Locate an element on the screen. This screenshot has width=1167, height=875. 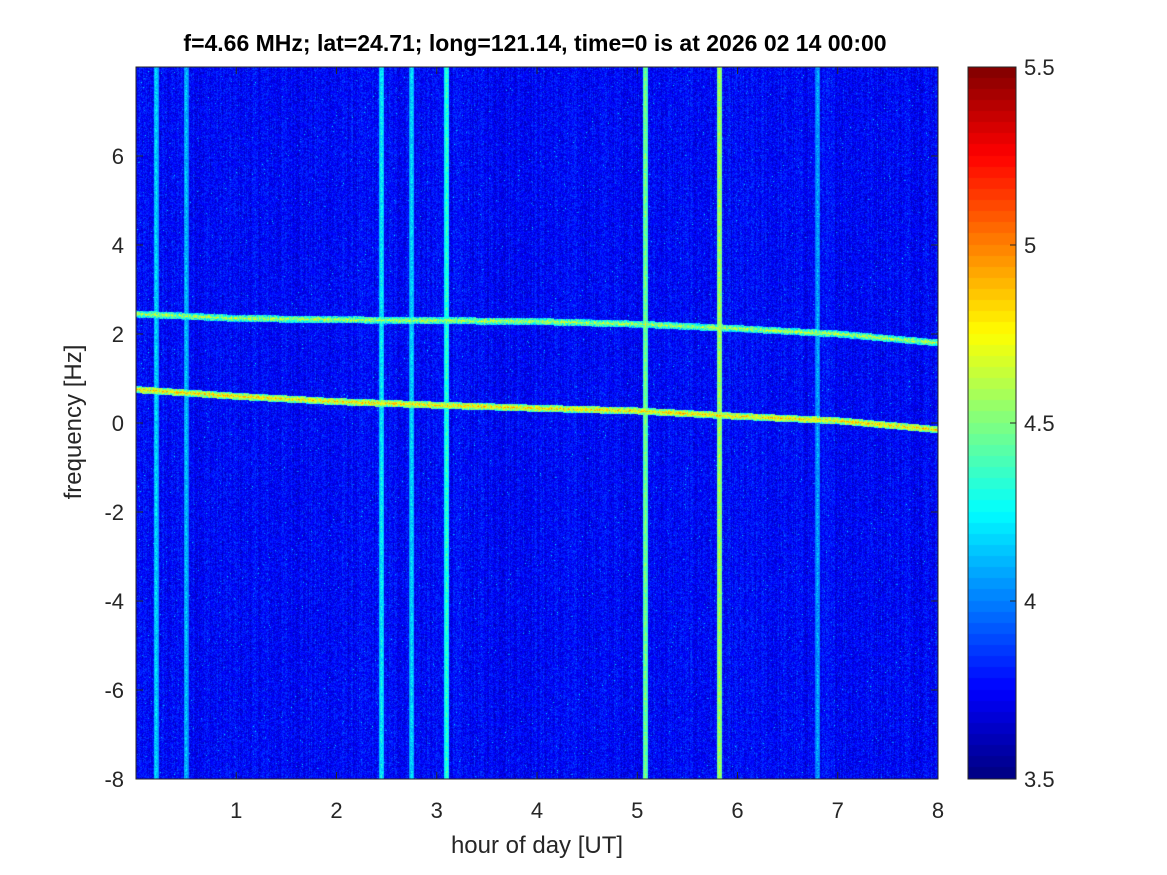
x-tick-label: 7 is located at coordinates (838, 810).